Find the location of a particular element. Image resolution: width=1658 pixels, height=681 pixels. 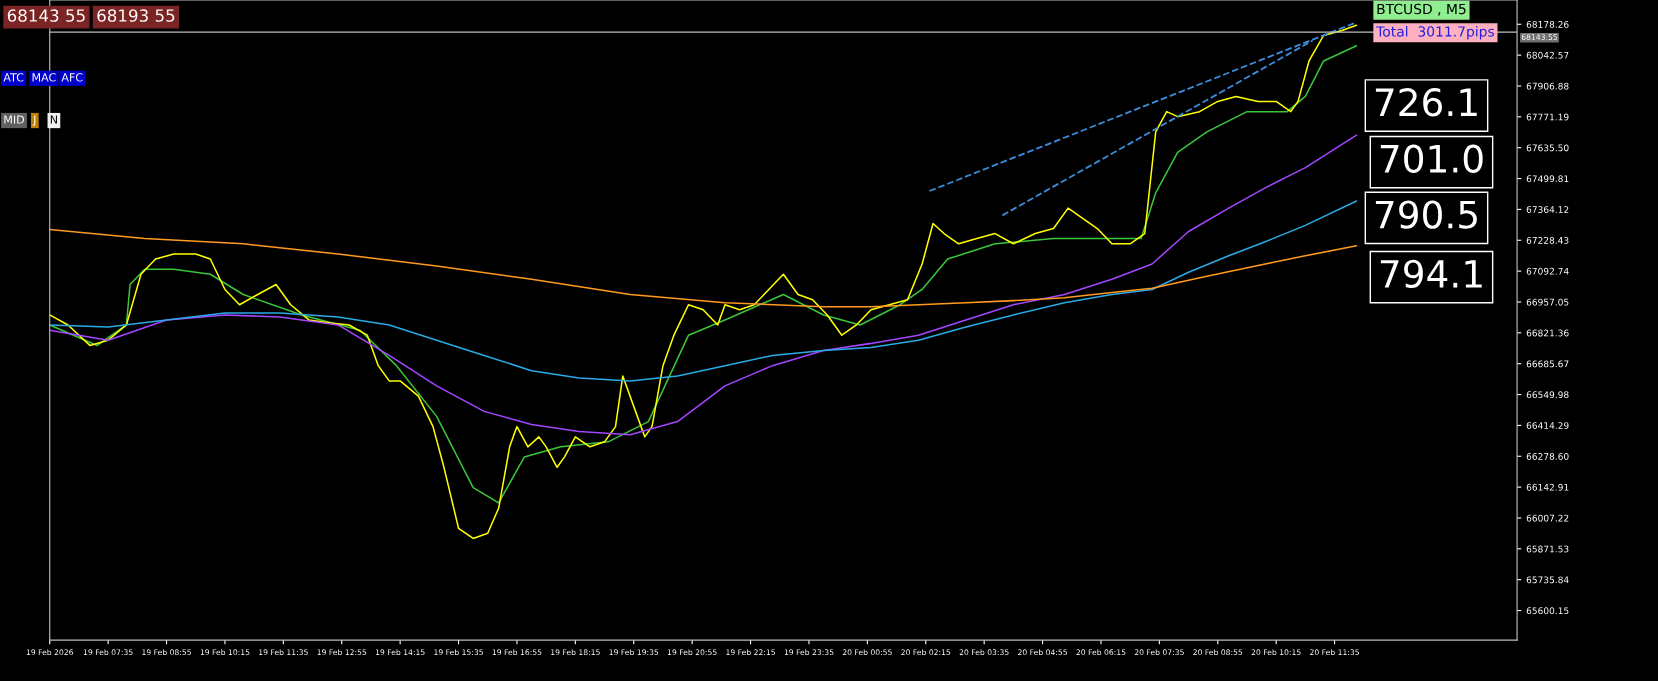

y-tick-label: 65735.84 is located at coordinates (1547, 580).